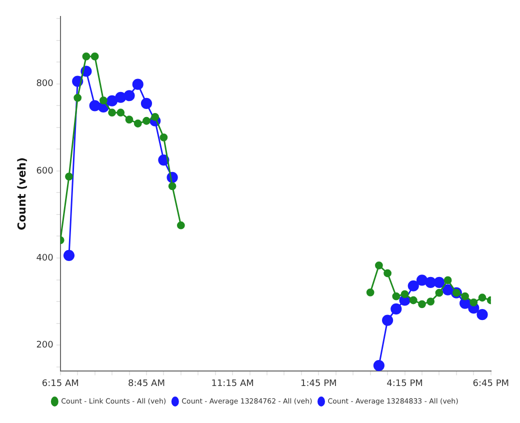  What do you see at coordinates (45, 258) in the screenshot?
I see `y-tick-label: 400` at bounding box center [45, 258].